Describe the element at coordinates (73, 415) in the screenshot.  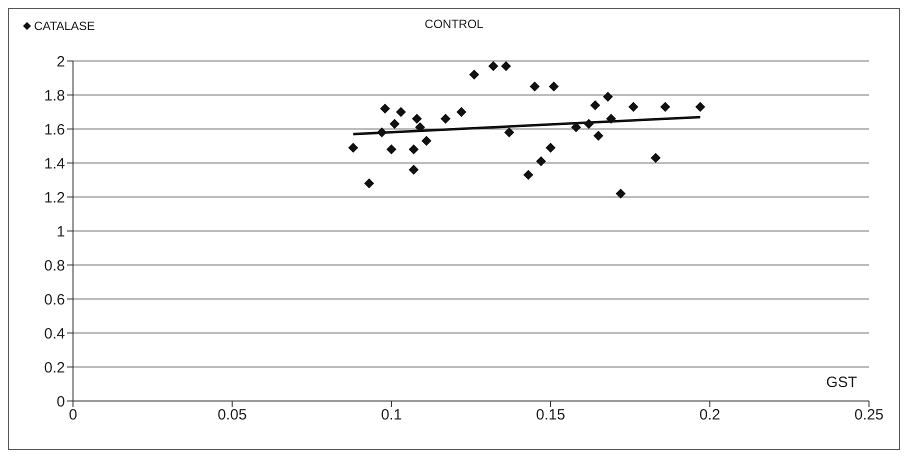
I see `x-tick-label: 0` at that location.